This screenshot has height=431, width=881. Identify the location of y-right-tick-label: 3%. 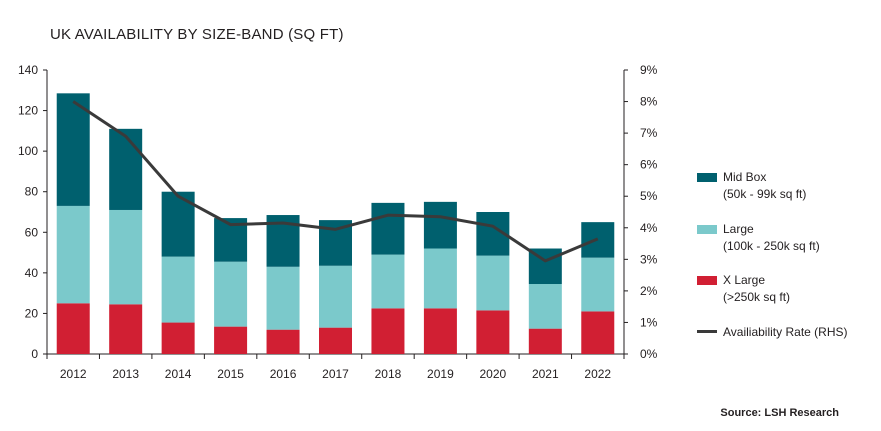
(649, 259).